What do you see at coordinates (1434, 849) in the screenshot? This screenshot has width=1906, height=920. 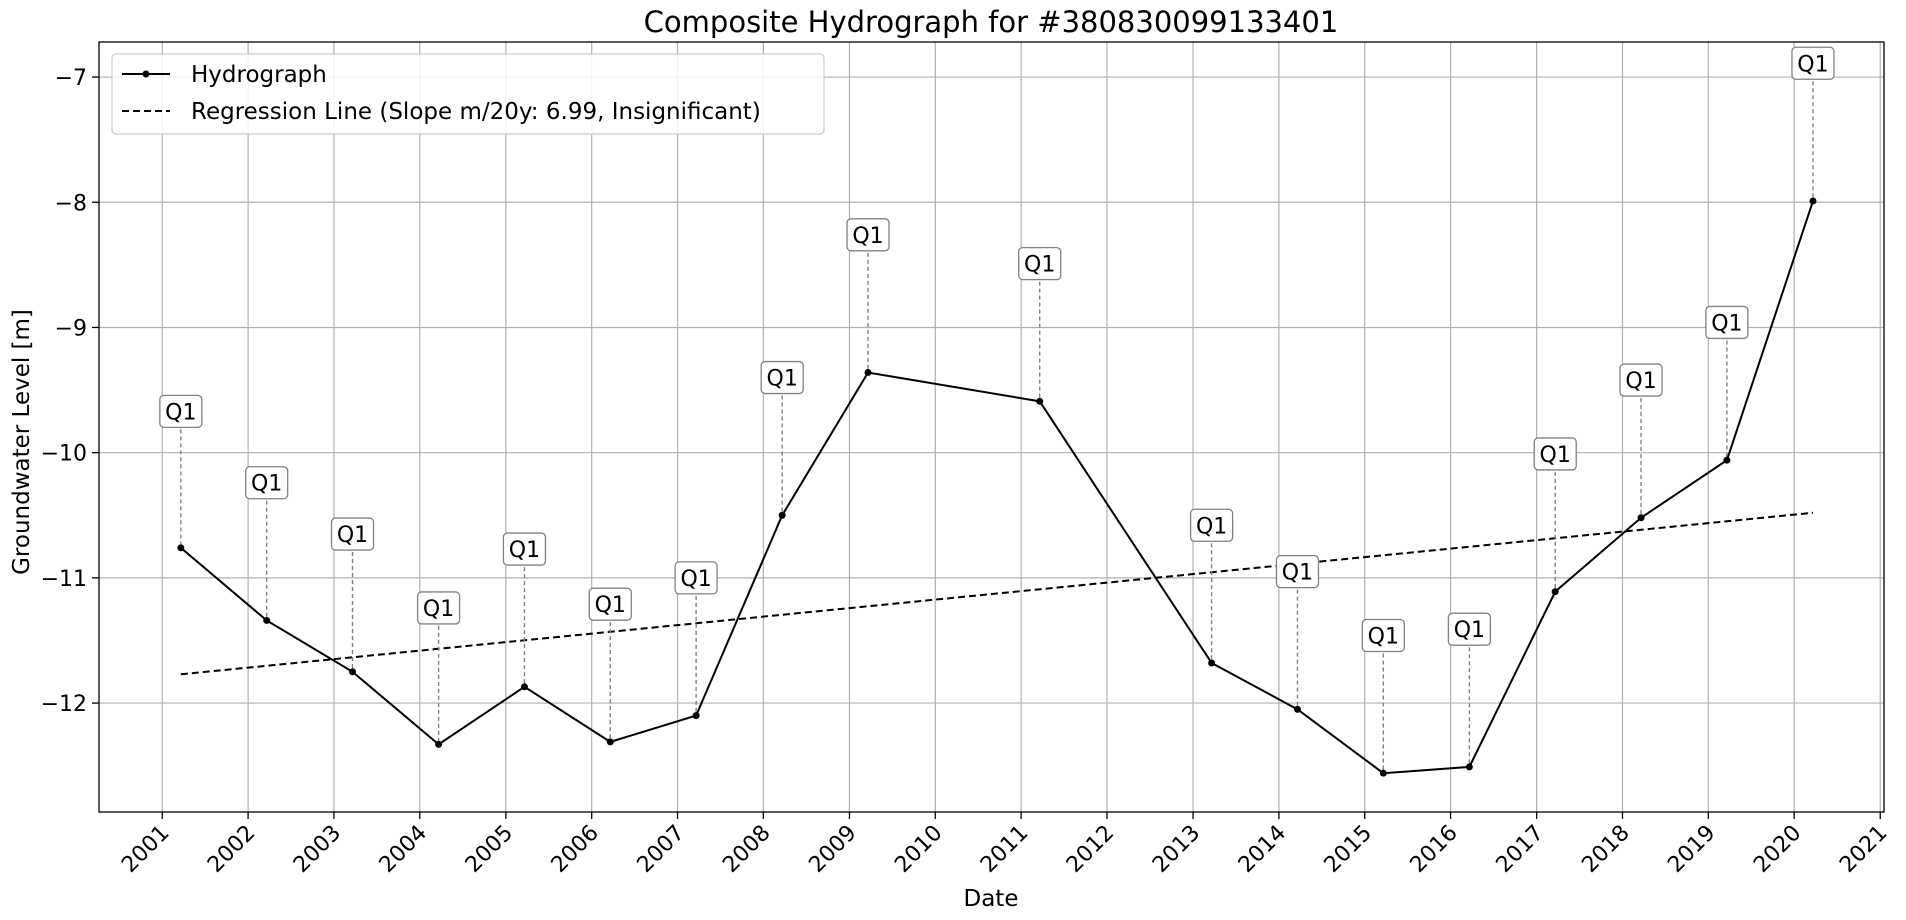 I see `x-tick-label: 2016` at bounding box center [1434, 849].